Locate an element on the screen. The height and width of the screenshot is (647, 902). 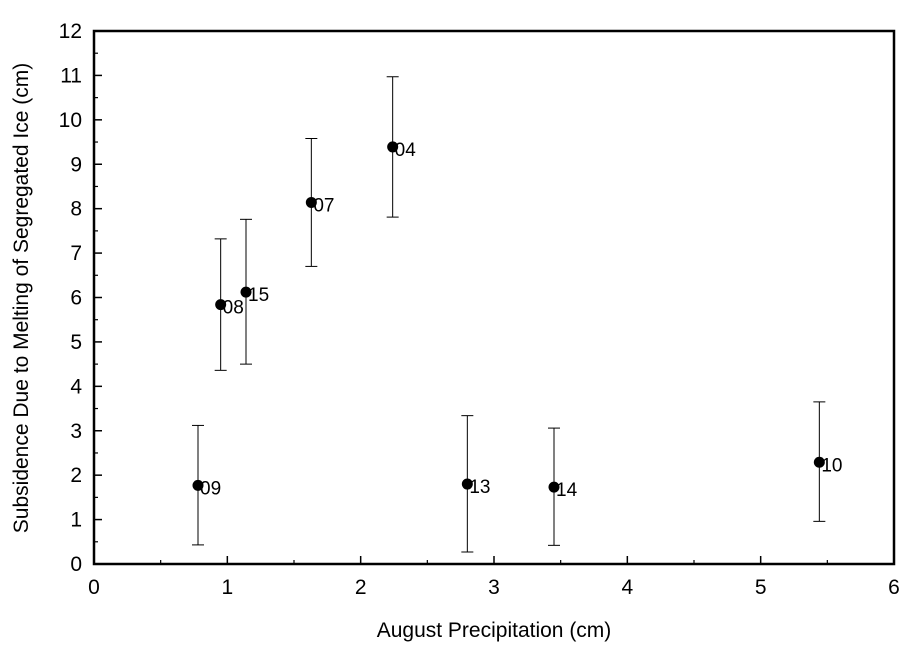
point-label: 07 is located at coordinates (323, 205).